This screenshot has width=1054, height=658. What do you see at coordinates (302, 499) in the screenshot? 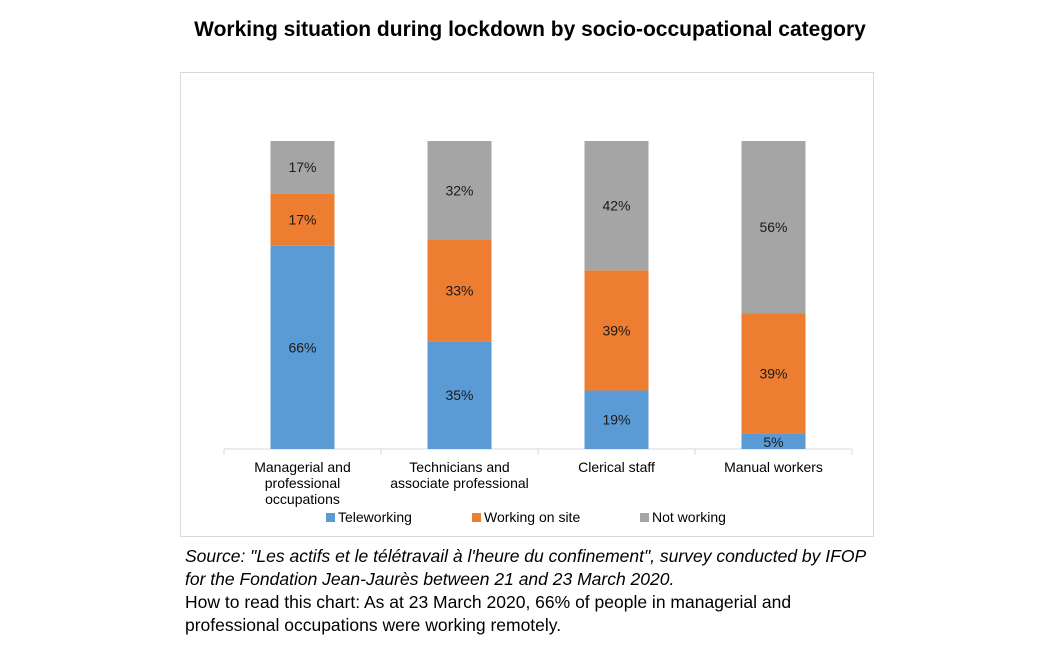
I see `x-tick-label: occupations` at bounding box center [302, 499].